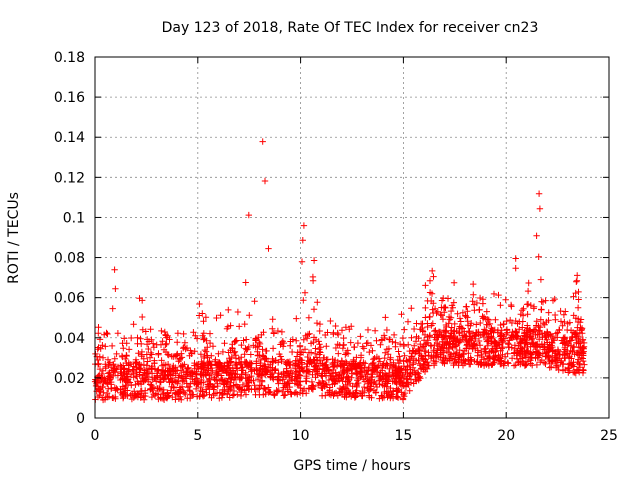 Image resolution: width=640 pixels, height=480 pixels. I want to click on y-tick-label: 0.06, so click(69, 299).